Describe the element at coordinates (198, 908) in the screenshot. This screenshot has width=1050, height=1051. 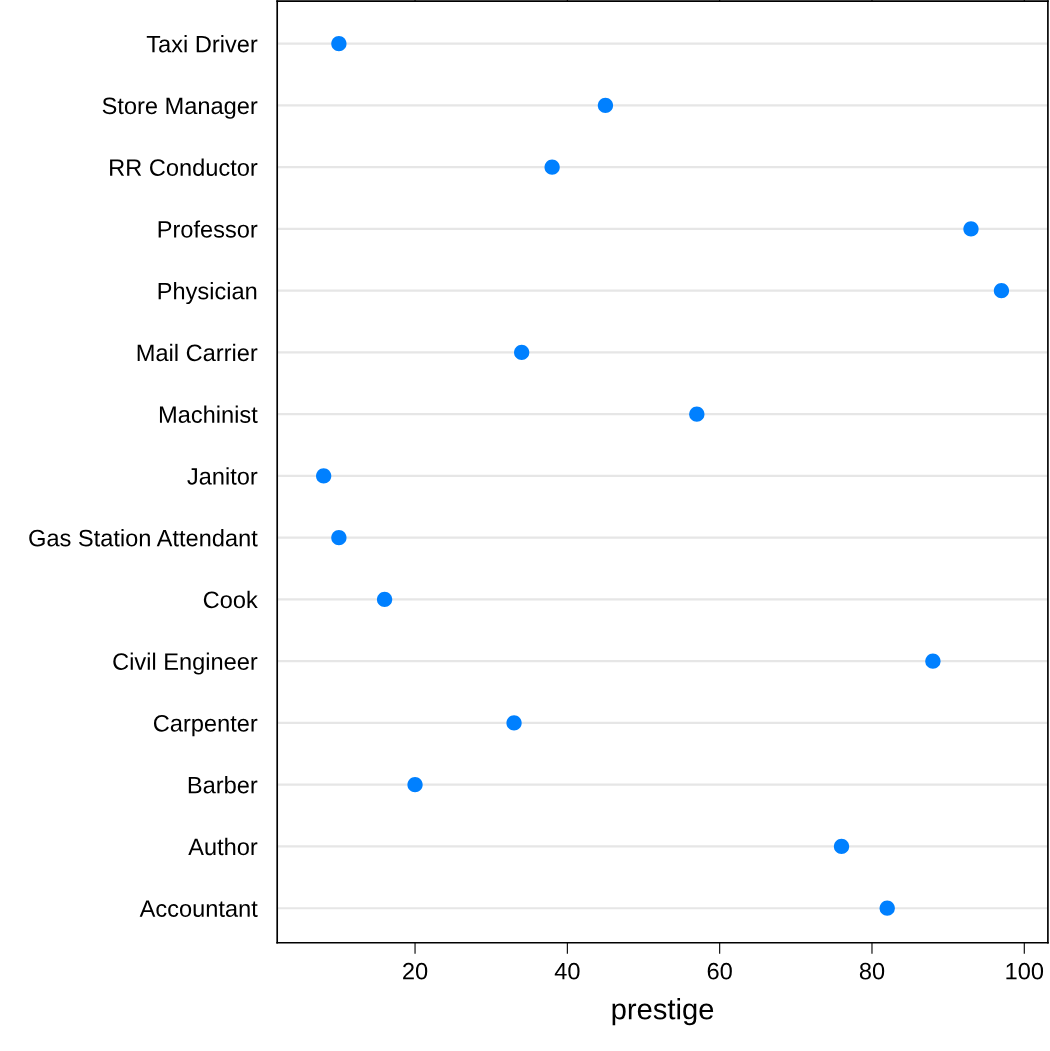
I see `y-tick-label: Accountant` at that location.